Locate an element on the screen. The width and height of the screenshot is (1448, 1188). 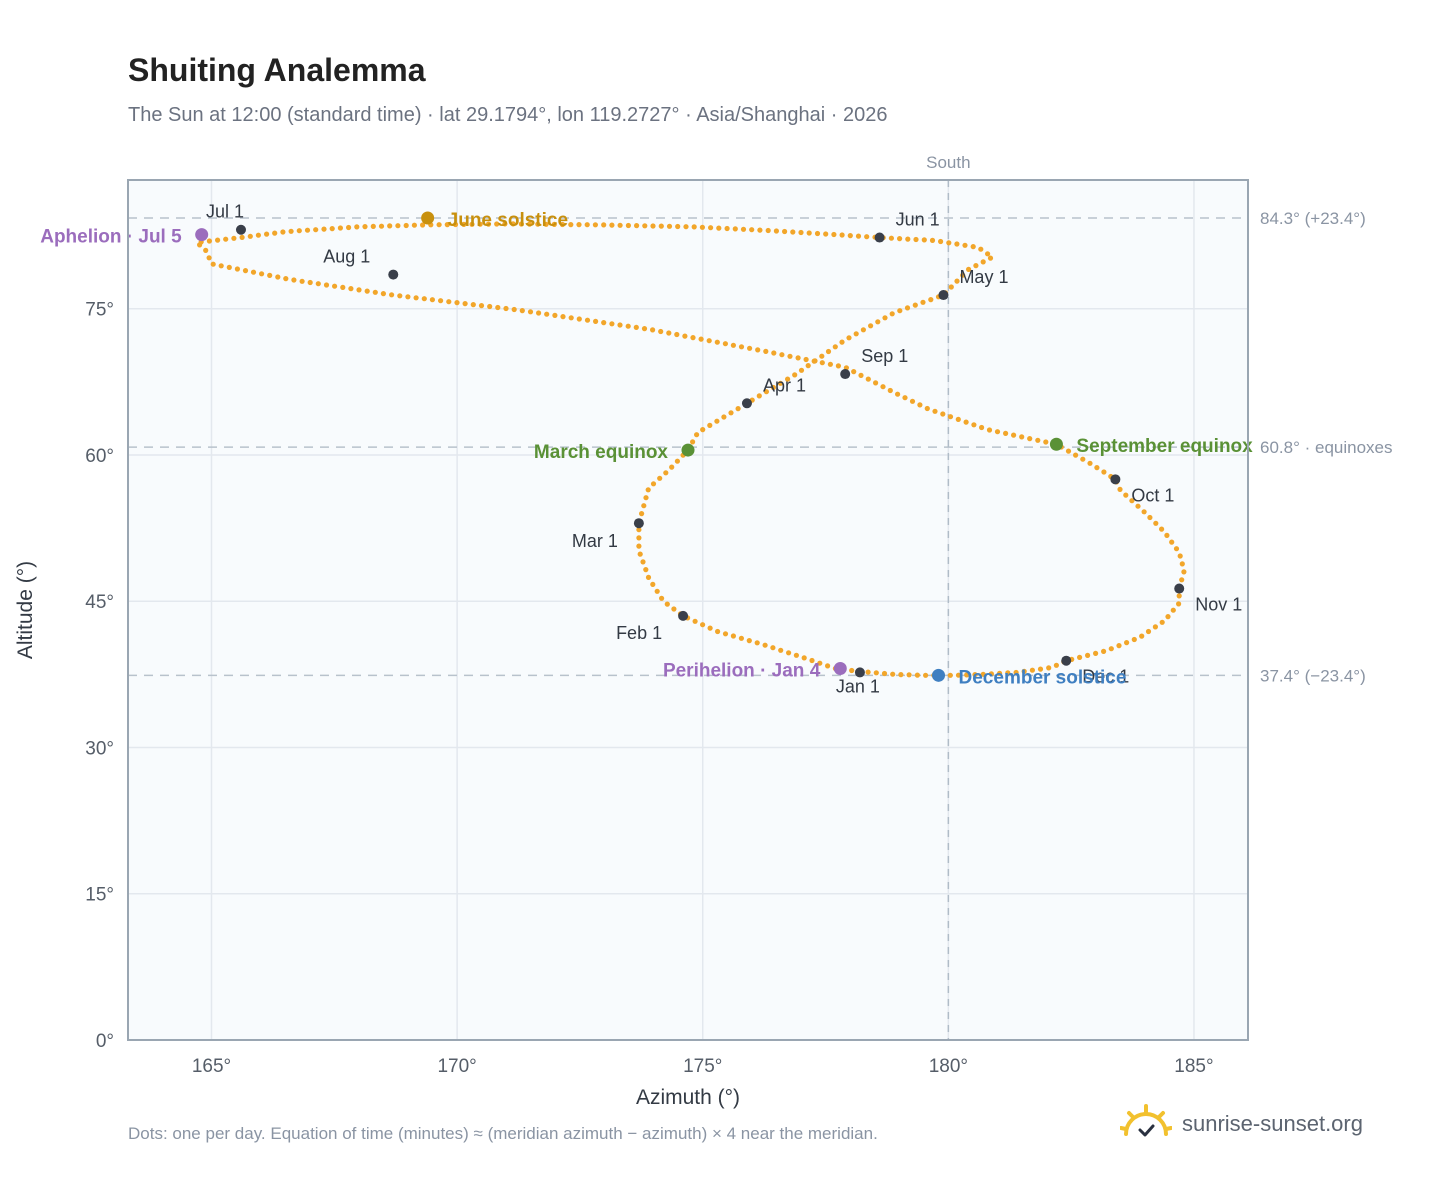
brand-name: sunrise-sunset.org is located at coordinates (1272, 1123).